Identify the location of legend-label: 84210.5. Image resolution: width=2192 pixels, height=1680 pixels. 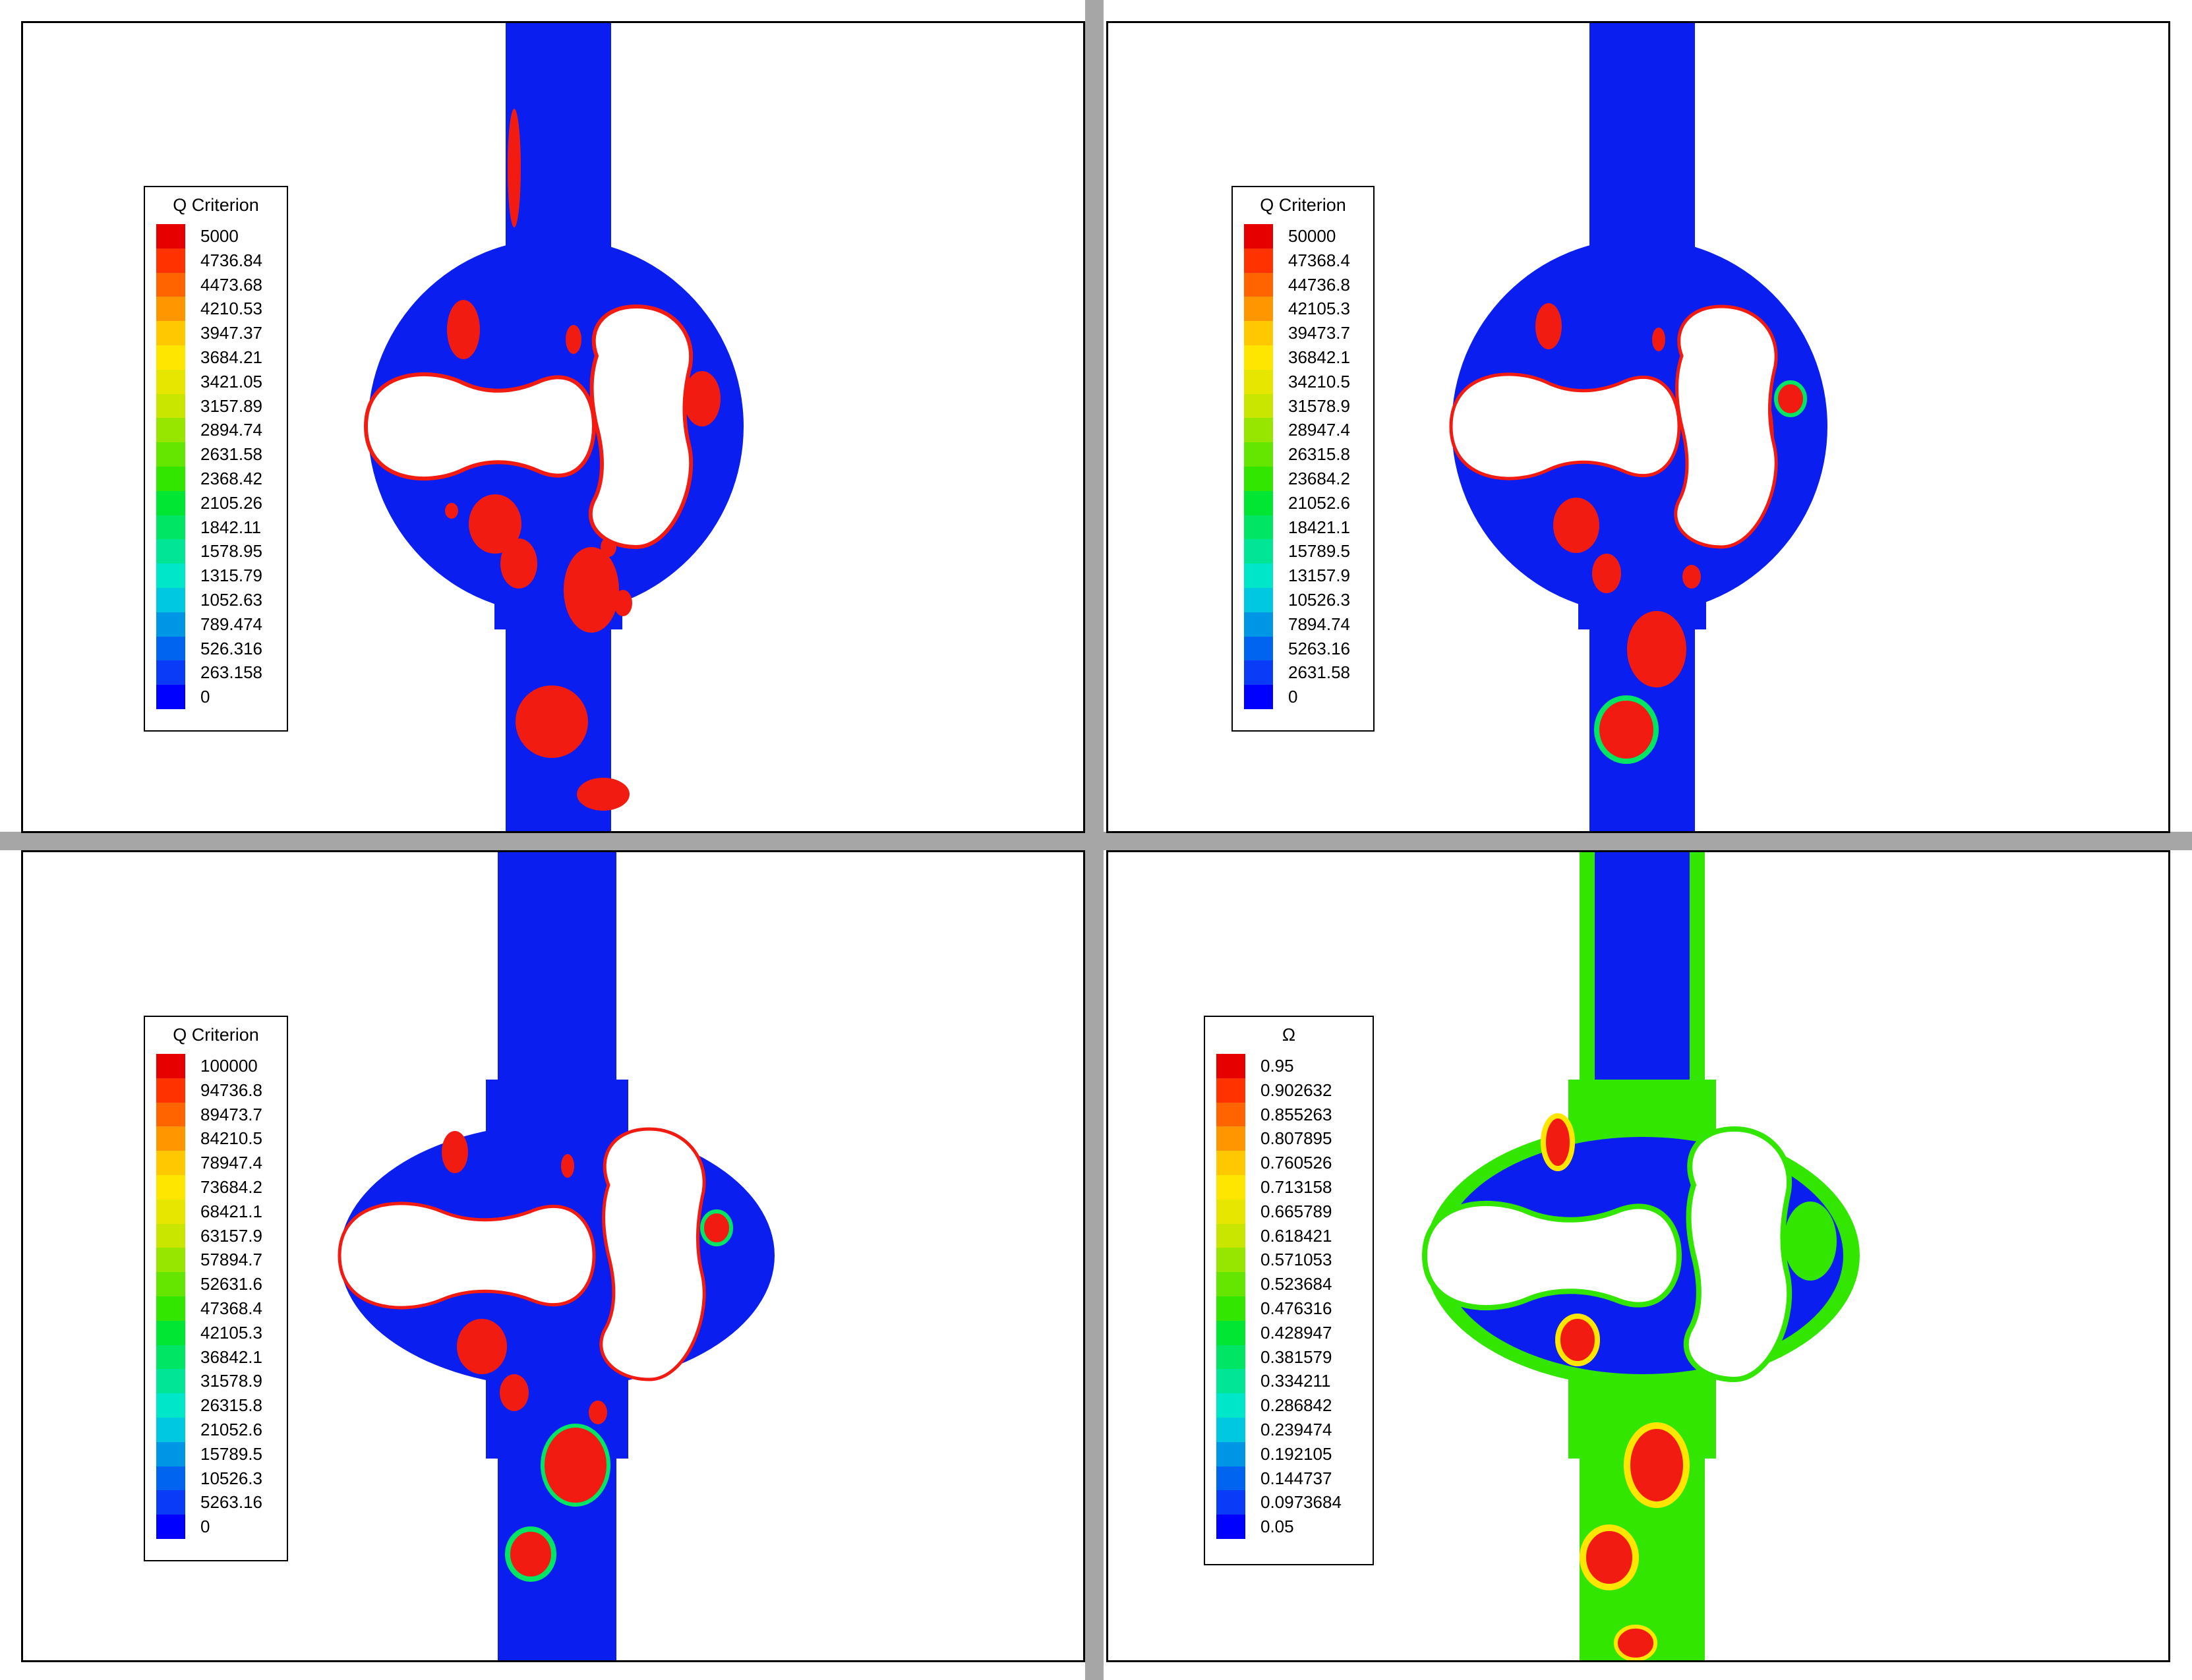
(231, 1138).